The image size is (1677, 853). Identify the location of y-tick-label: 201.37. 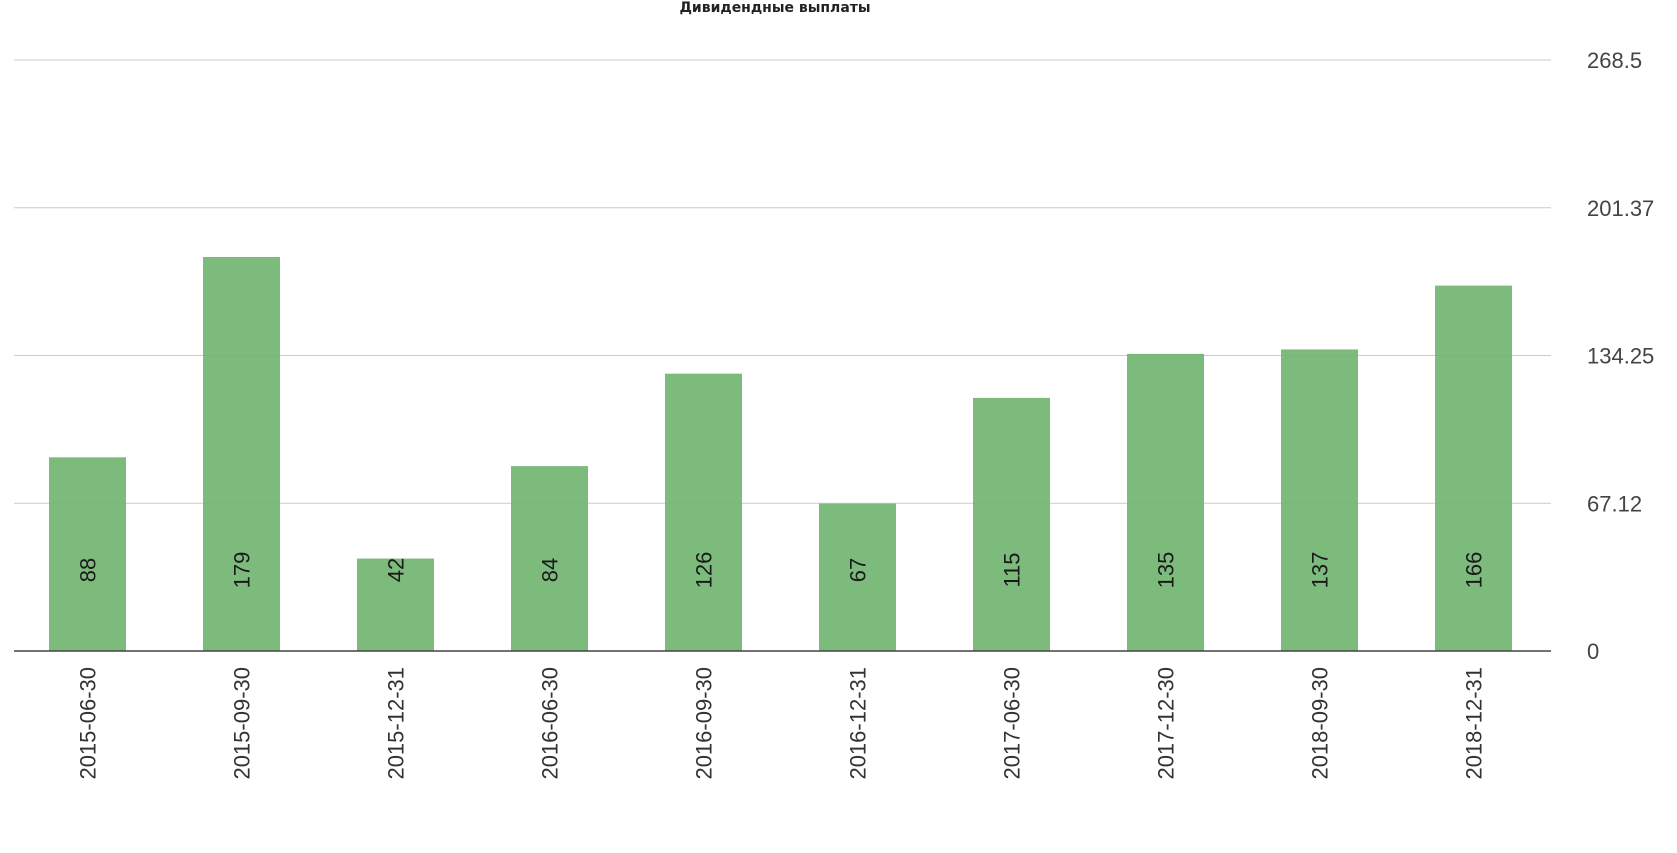
(1620, 208).